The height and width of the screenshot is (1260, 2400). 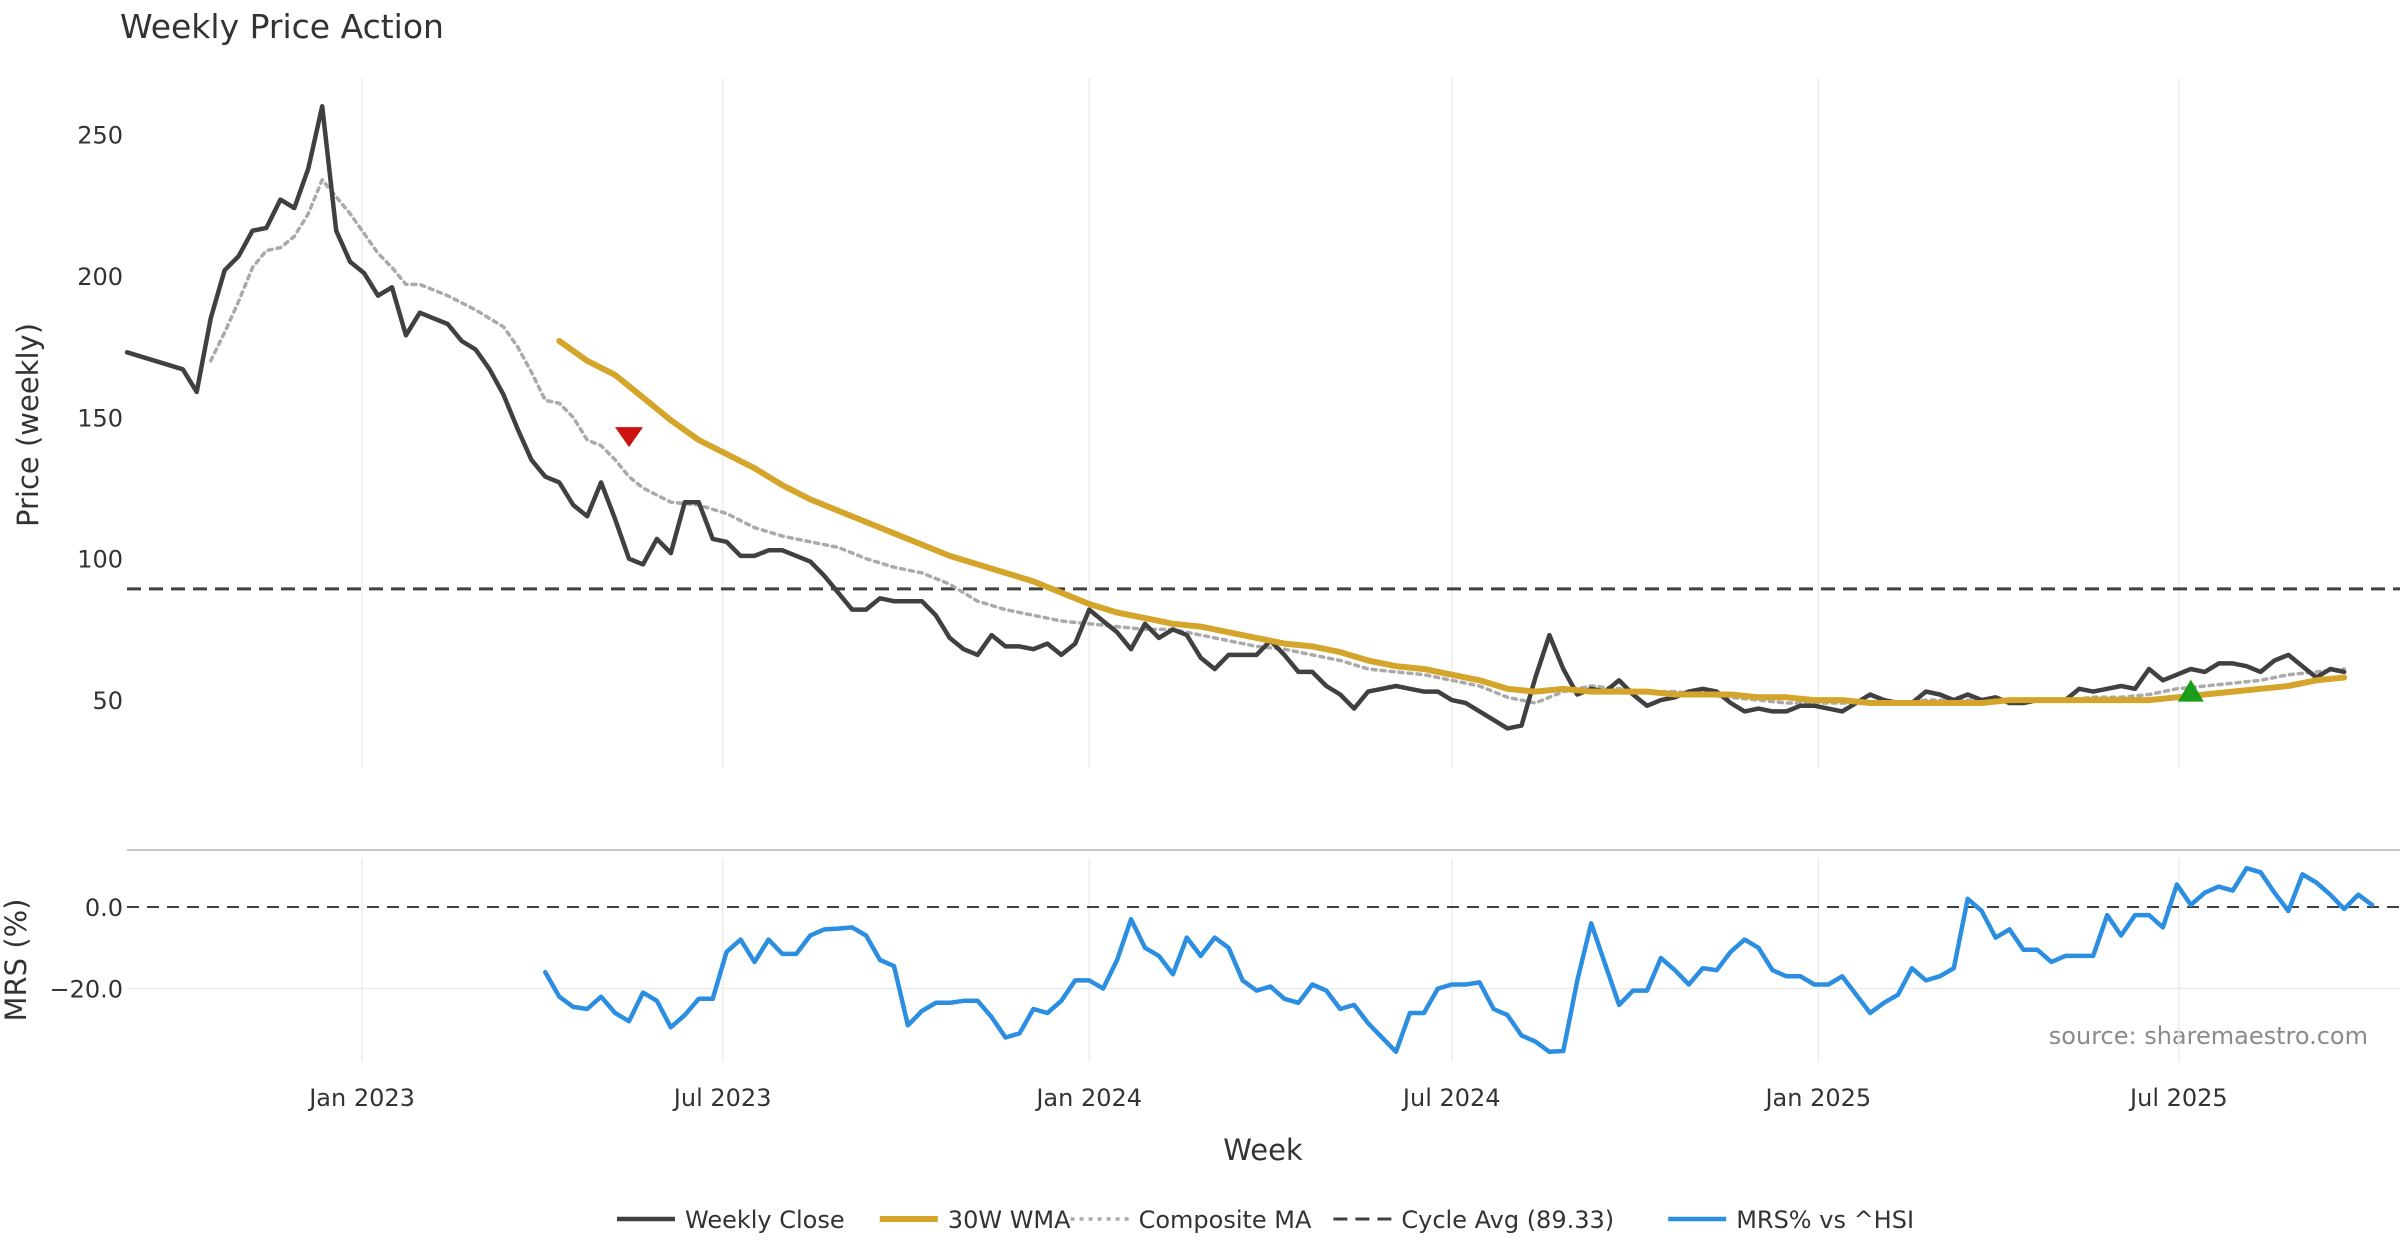 I want to click on mrs-y-tick-label: −20.0, so click(x=86, y=990).